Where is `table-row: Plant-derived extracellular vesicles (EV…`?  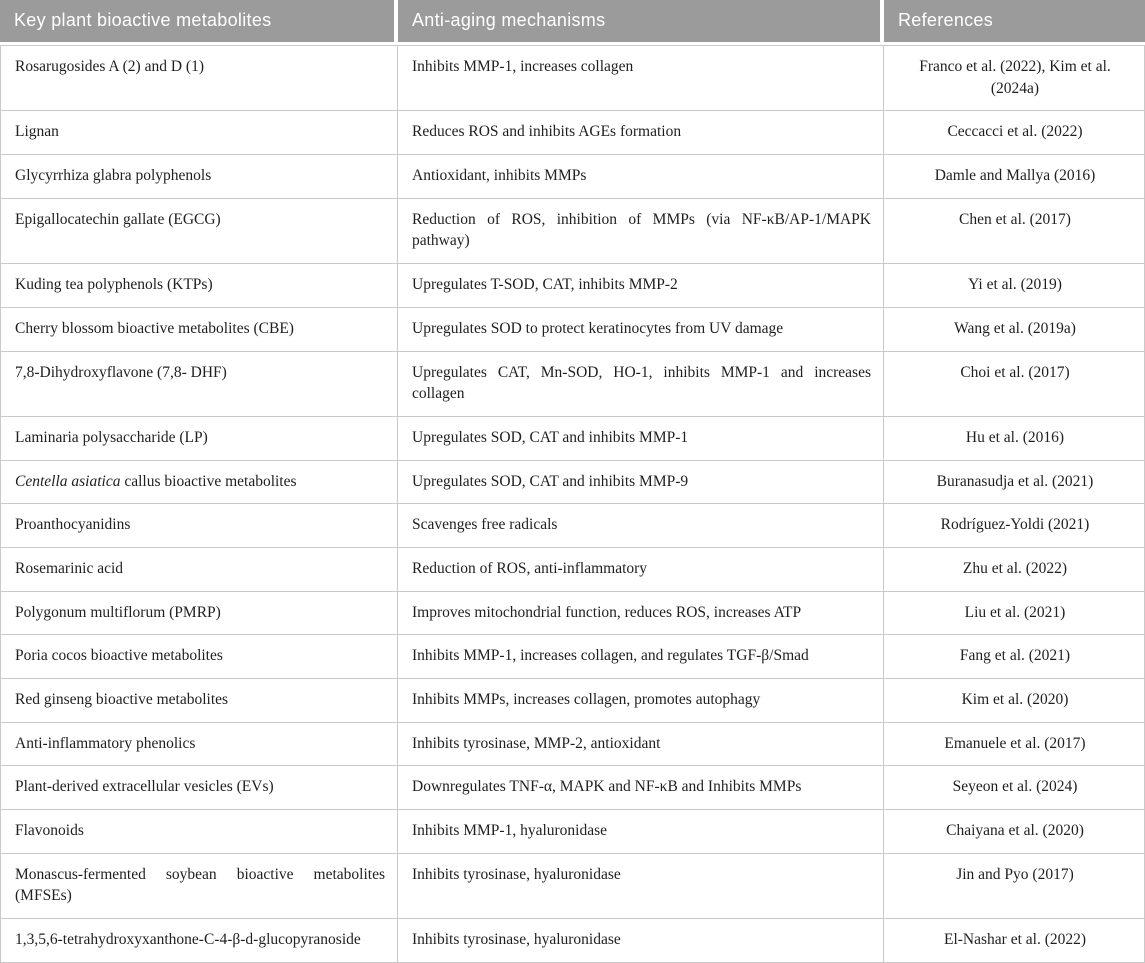 table-row: Plant-derived extracellular vesicles (EV… is located at coordinates (572, 788).